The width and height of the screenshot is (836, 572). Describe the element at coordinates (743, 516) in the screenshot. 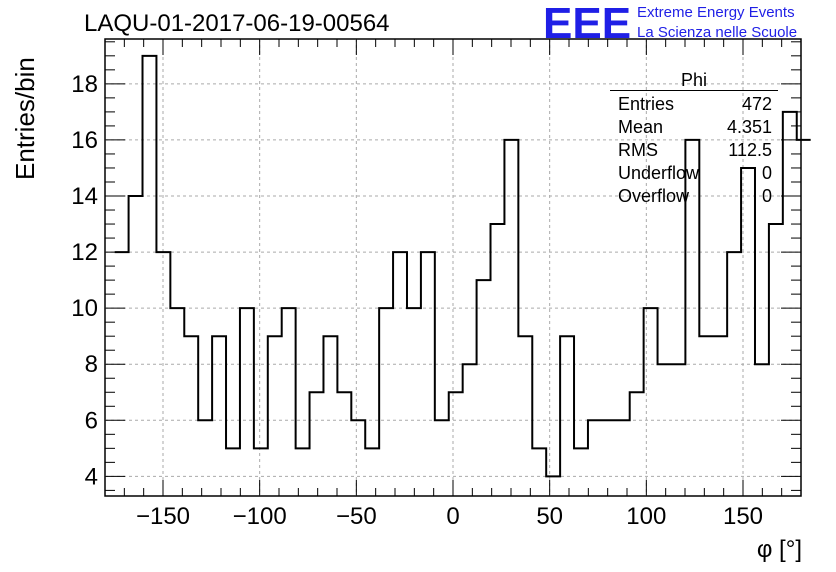

I see `x-tick-label: 150` at that location.